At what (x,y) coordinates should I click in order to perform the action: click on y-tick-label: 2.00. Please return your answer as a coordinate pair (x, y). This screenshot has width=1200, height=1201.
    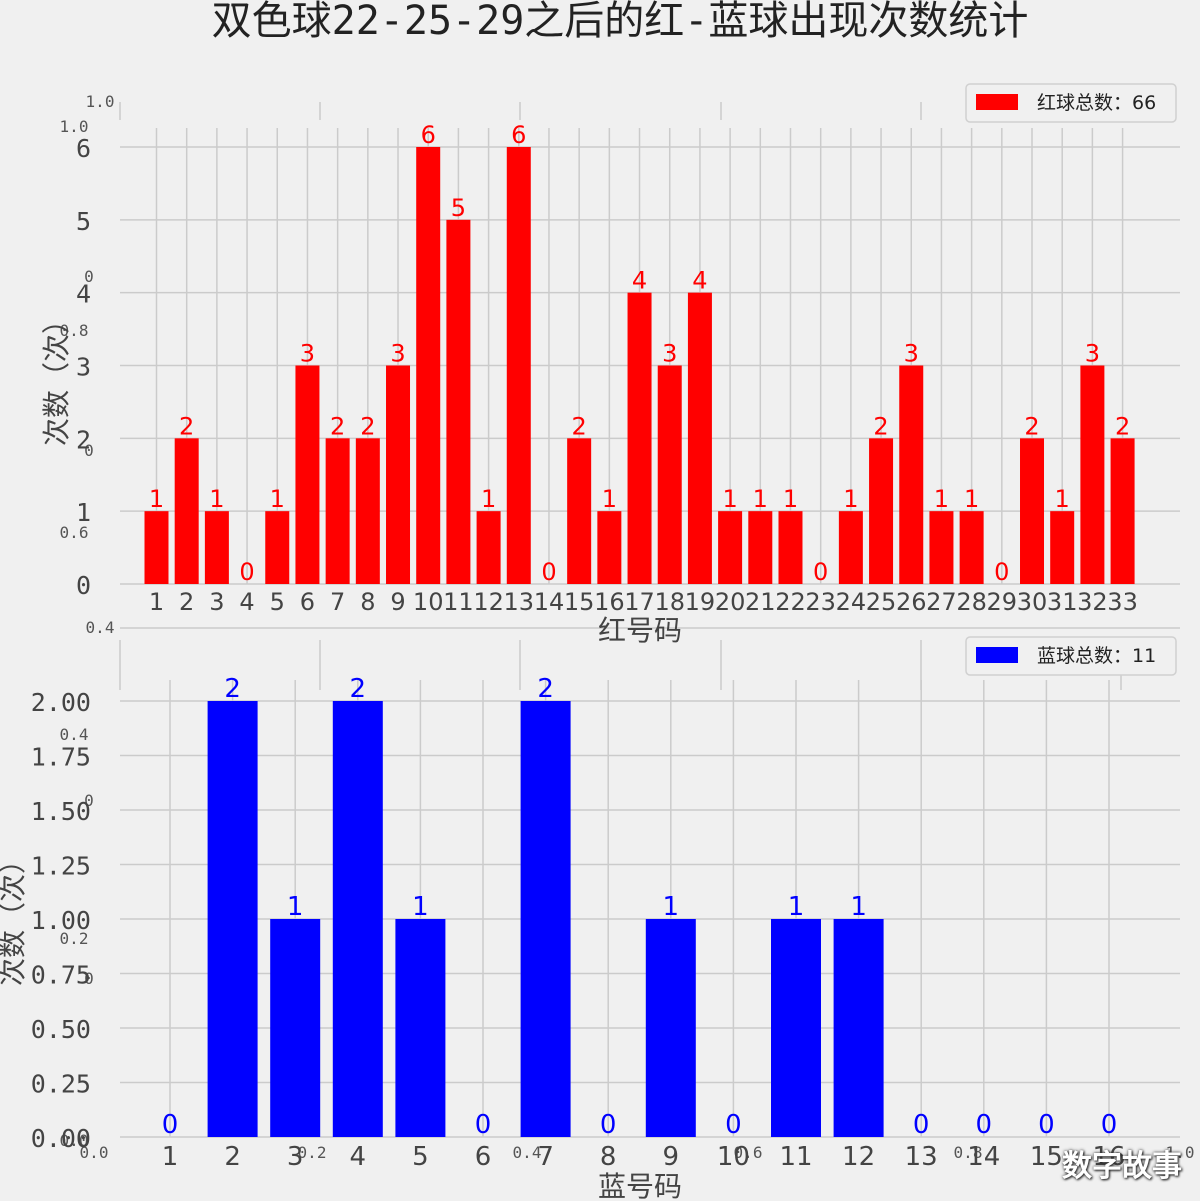
    Looking at the image, I should click on (61, 702).